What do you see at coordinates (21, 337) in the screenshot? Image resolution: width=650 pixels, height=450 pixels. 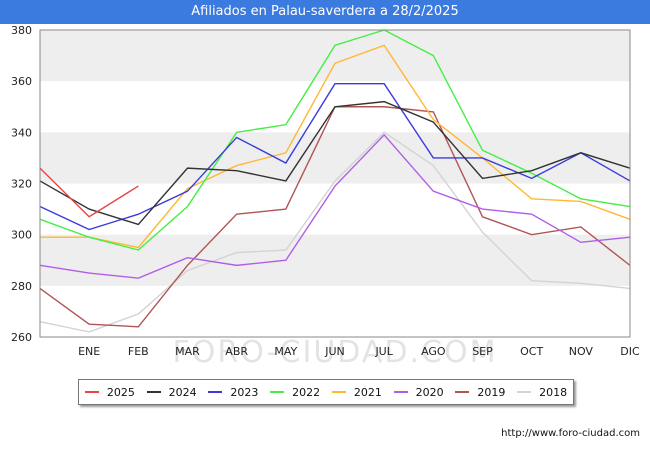 I see `y-tick-label: 260` at bounding box center [21, 337].